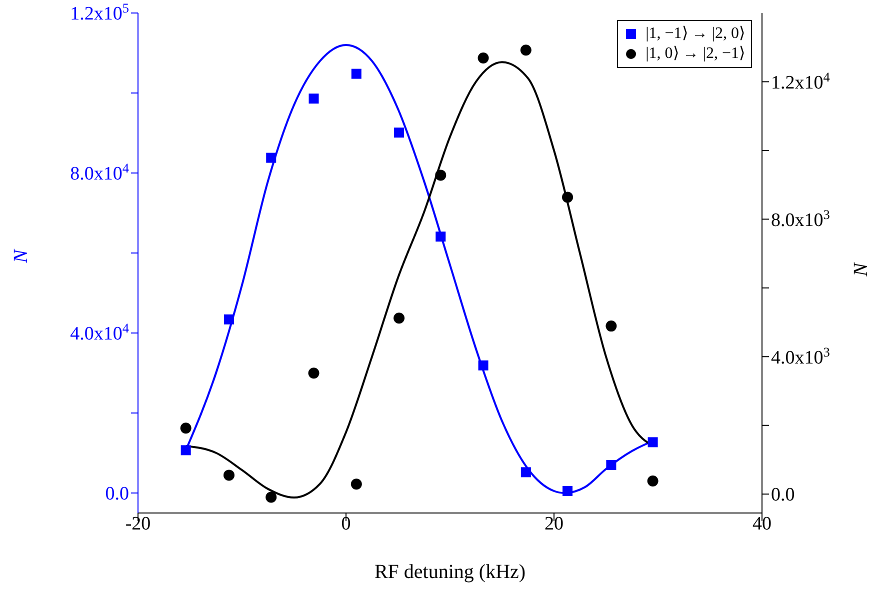 The height and width of the screenshot is (598, 872). I want to click on y2-tick-label: 4.0x10$^{3}$, so click(800, 356).